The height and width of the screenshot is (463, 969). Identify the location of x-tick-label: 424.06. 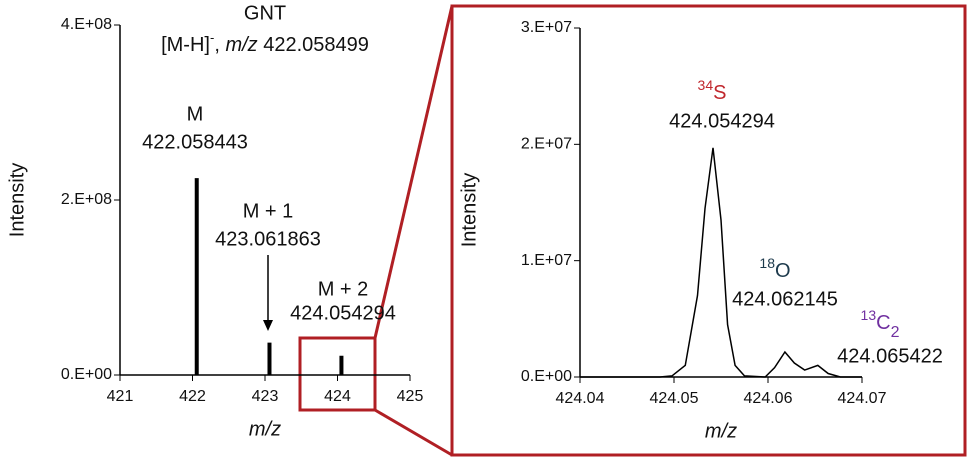
(768, 398).